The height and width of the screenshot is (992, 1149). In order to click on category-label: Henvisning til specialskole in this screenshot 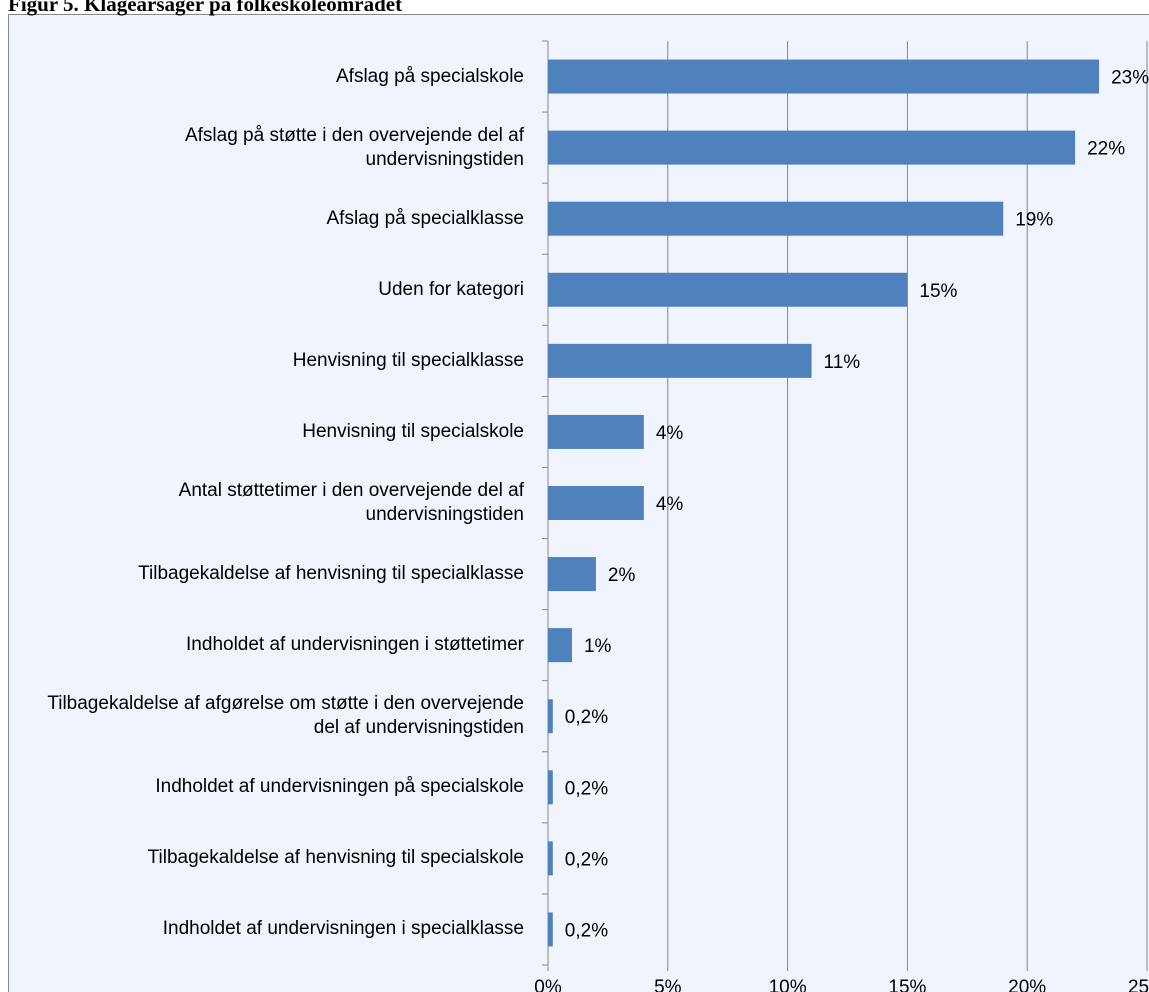, I will do `click(413, 431)`.